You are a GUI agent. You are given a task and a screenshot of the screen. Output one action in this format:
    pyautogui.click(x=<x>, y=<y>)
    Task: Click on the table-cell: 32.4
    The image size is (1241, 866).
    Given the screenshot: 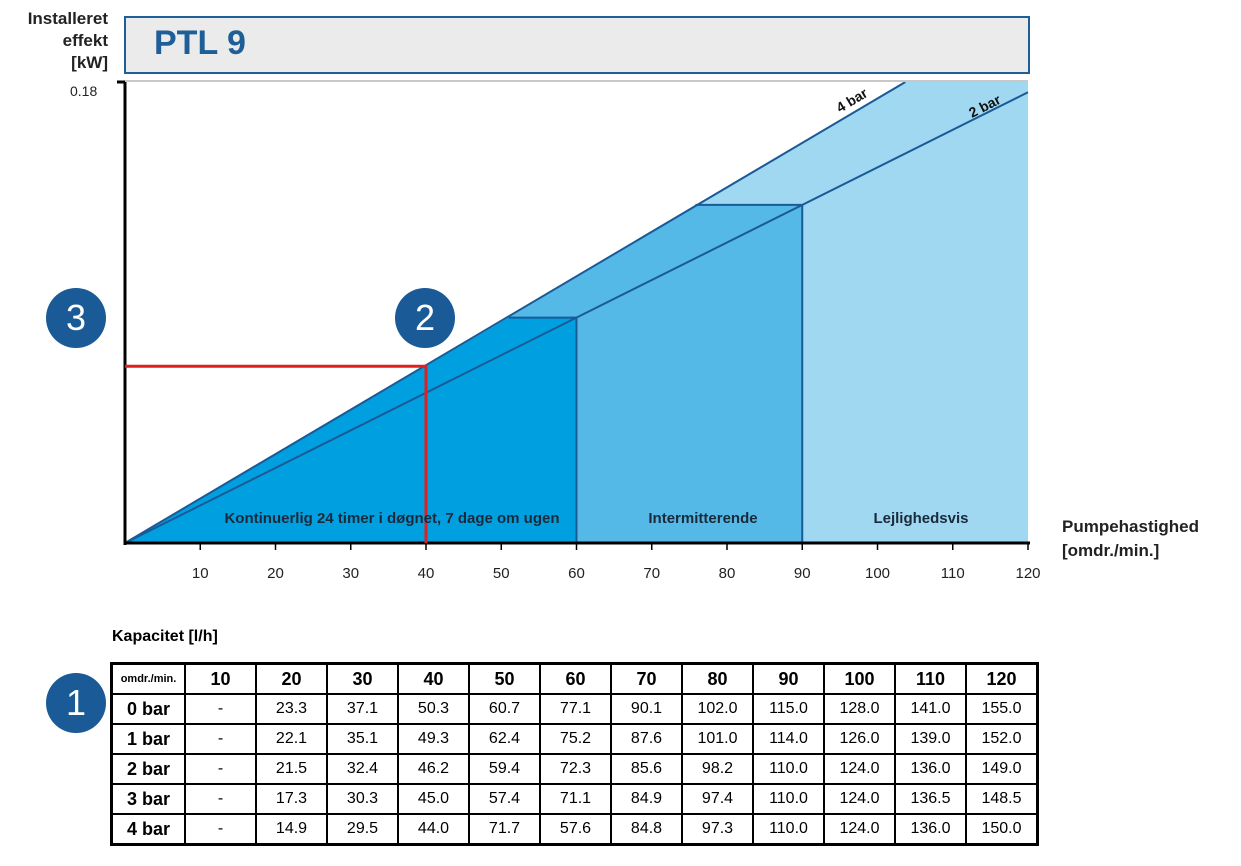 What is the action you would take?
    pyautogui.click(x=362, y=769)
    